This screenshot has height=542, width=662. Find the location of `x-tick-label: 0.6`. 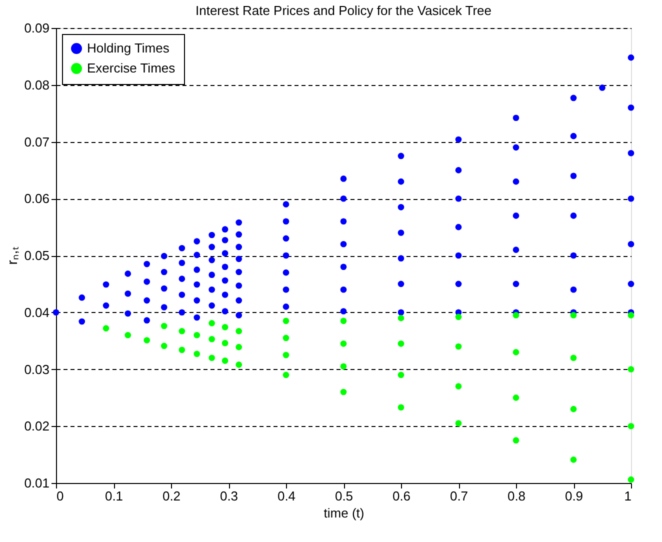

x-tick-label: 0.6 is located at coordinates (401, 496).